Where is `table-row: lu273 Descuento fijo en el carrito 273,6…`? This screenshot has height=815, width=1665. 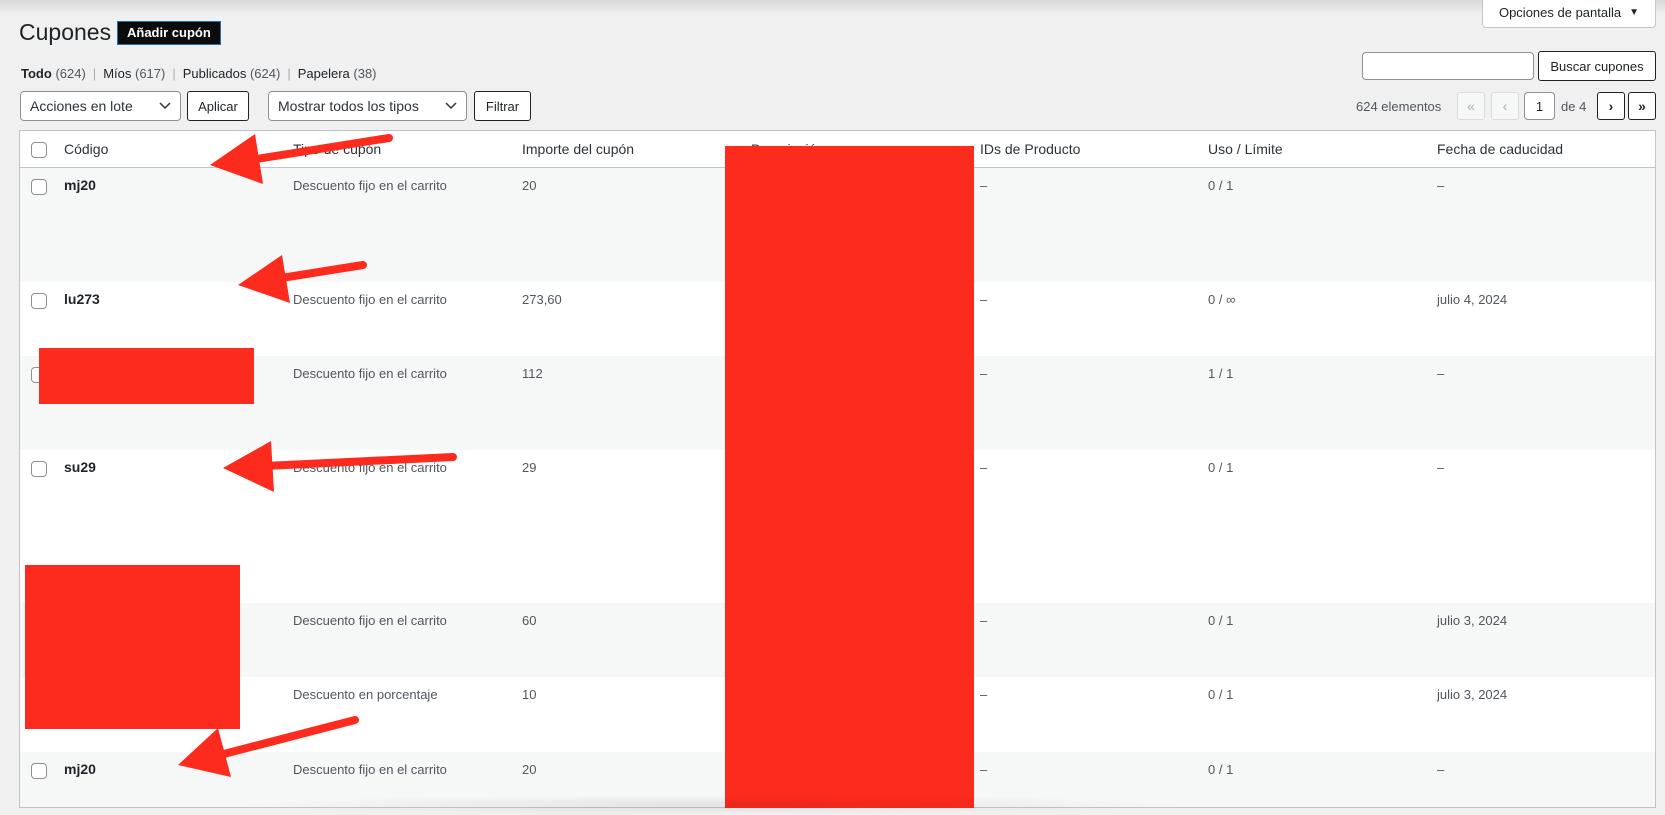 table-row: lu273 Descuento fijo en el carrito 273,6… is located at coordinates (837, 319).